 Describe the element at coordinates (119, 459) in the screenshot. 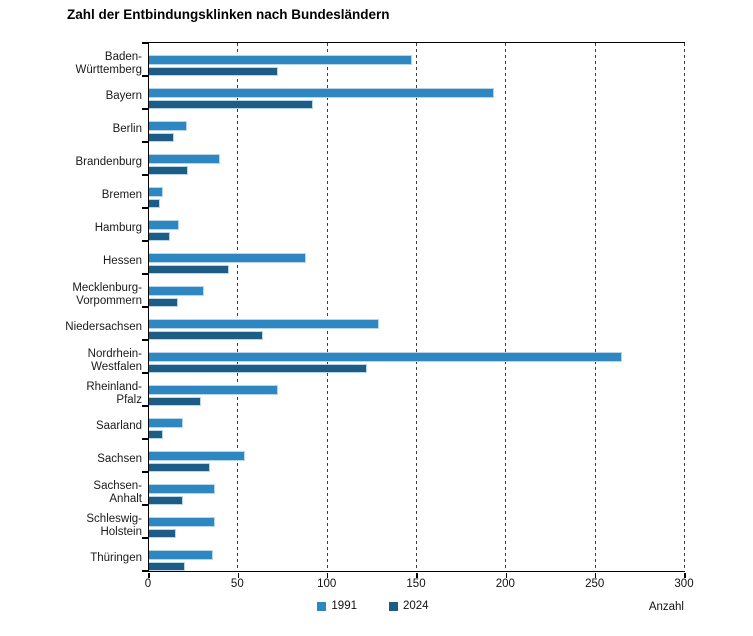

I see `category-label-12: Sachsen` at that location.